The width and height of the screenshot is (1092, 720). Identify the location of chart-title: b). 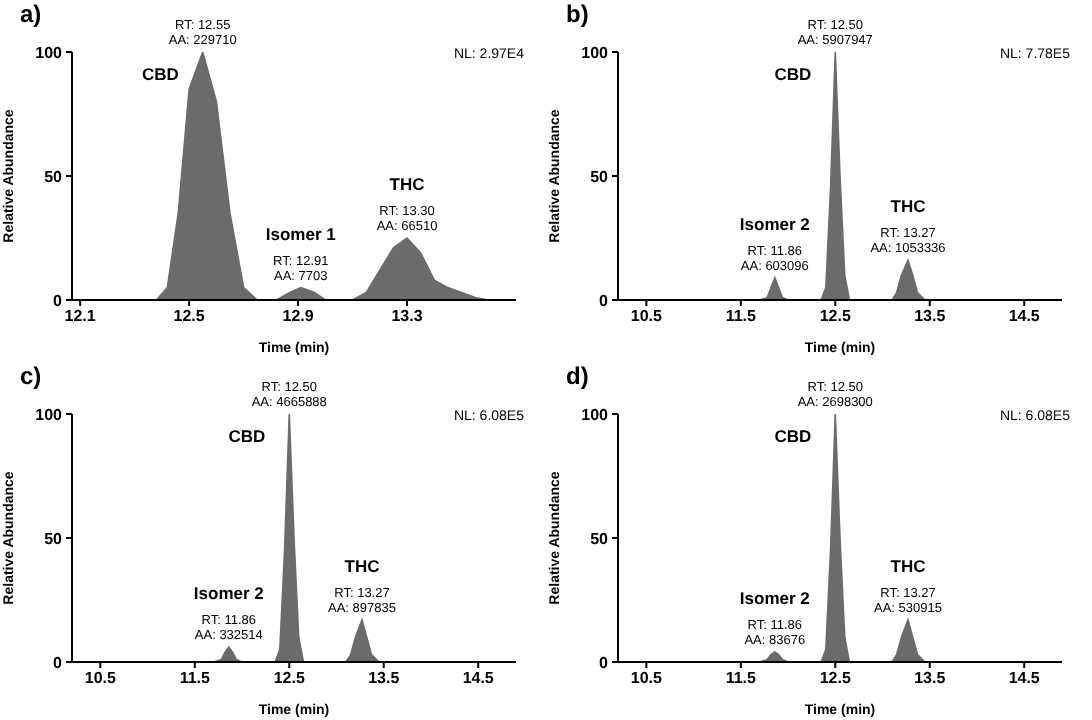
(577, 14).